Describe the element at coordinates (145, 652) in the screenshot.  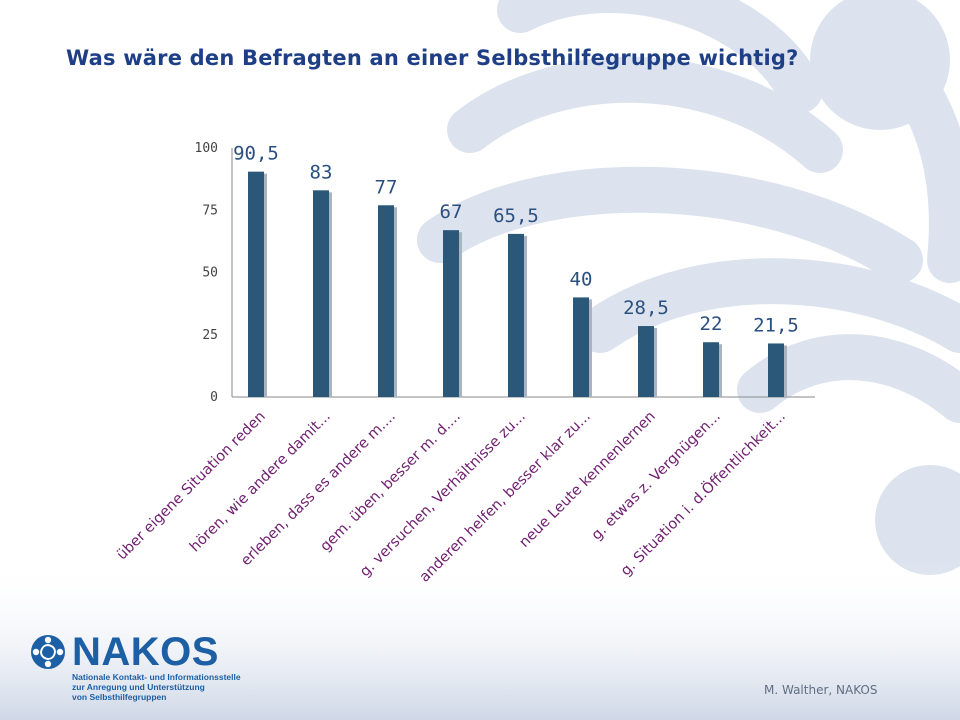
I see `nakos-logo: NAKOS` at that location.